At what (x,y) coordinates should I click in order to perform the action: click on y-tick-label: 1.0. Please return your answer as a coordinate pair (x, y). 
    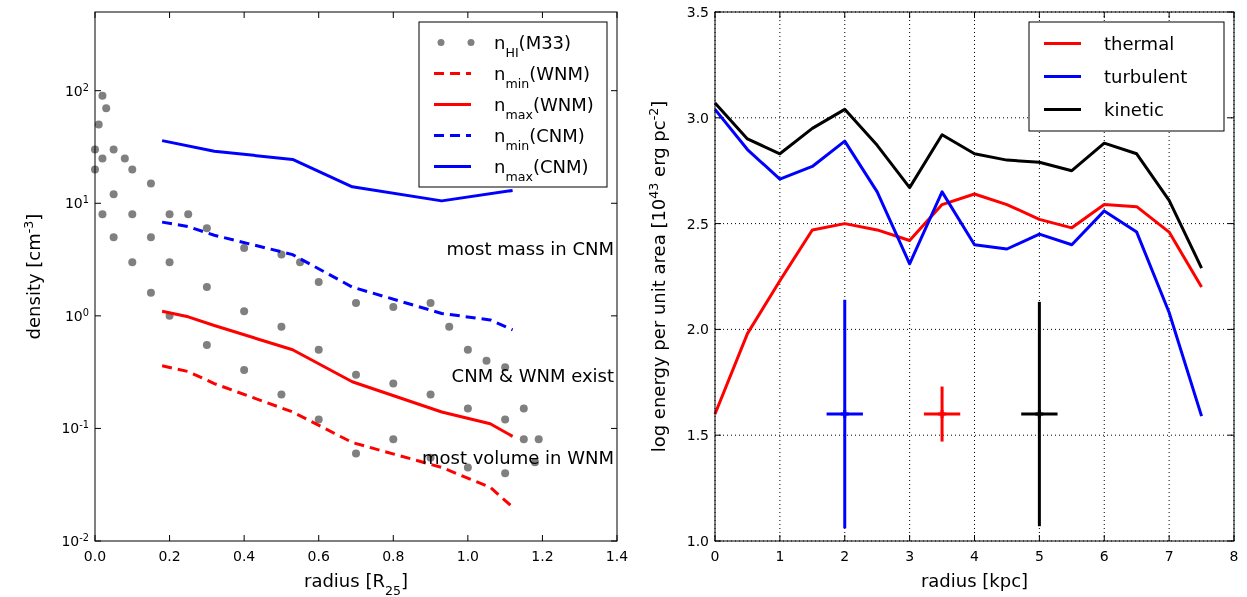
    Looking at the image, I should click on (697, 541).